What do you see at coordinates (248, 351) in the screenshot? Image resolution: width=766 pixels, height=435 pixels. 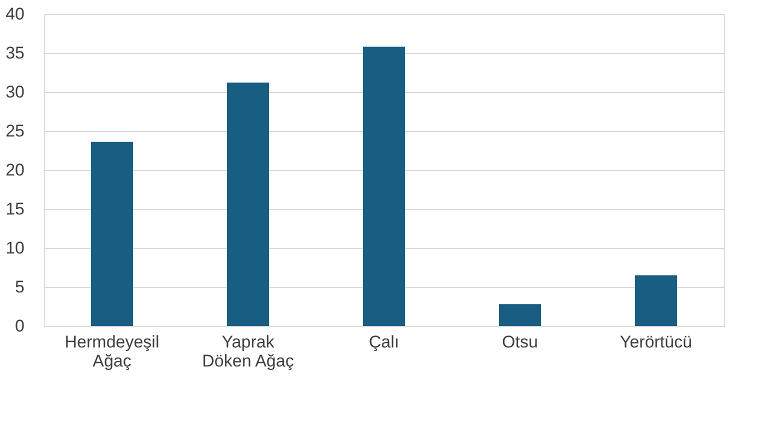 I see `x-tick-label: Yaprak Döken Ağaç` at bounding box center [248, 351].